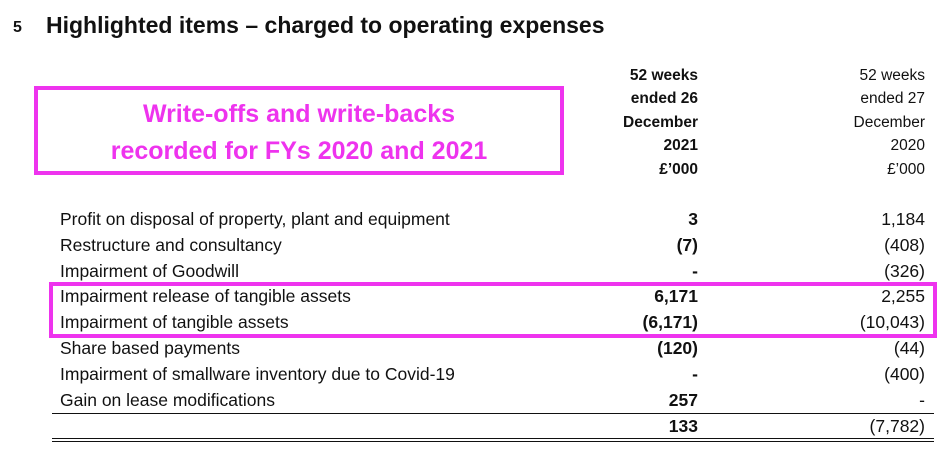 The width and height of the screenshot is (950, 470). I want to click on row-value-2021: (120), so click(677, 347).